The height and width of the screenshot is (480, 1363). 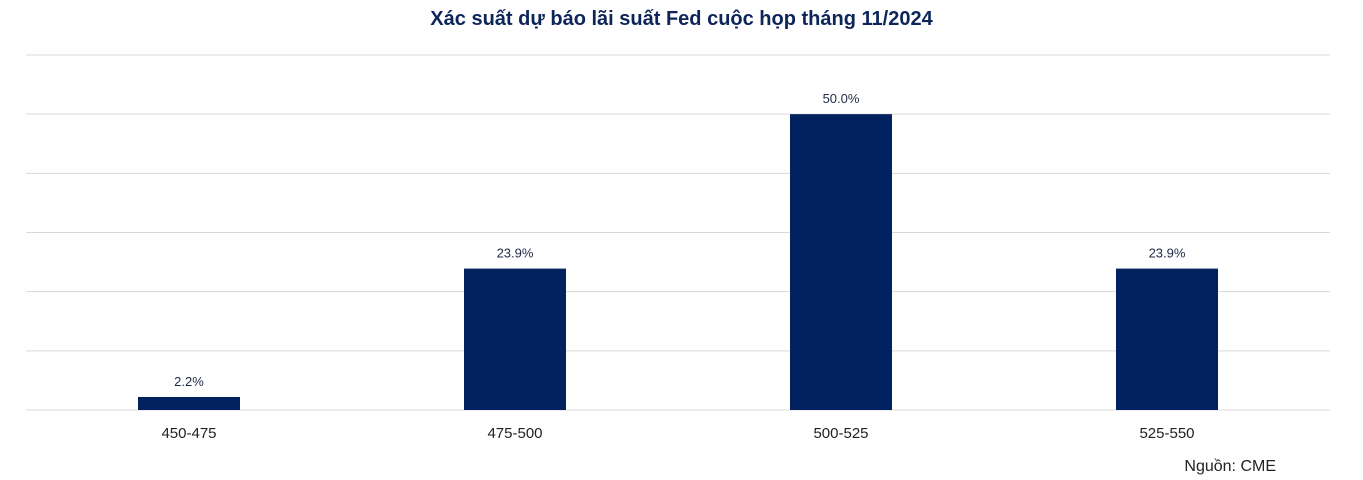 I want to click on x-tick-label: 475-500, so click(x=514, y=433).